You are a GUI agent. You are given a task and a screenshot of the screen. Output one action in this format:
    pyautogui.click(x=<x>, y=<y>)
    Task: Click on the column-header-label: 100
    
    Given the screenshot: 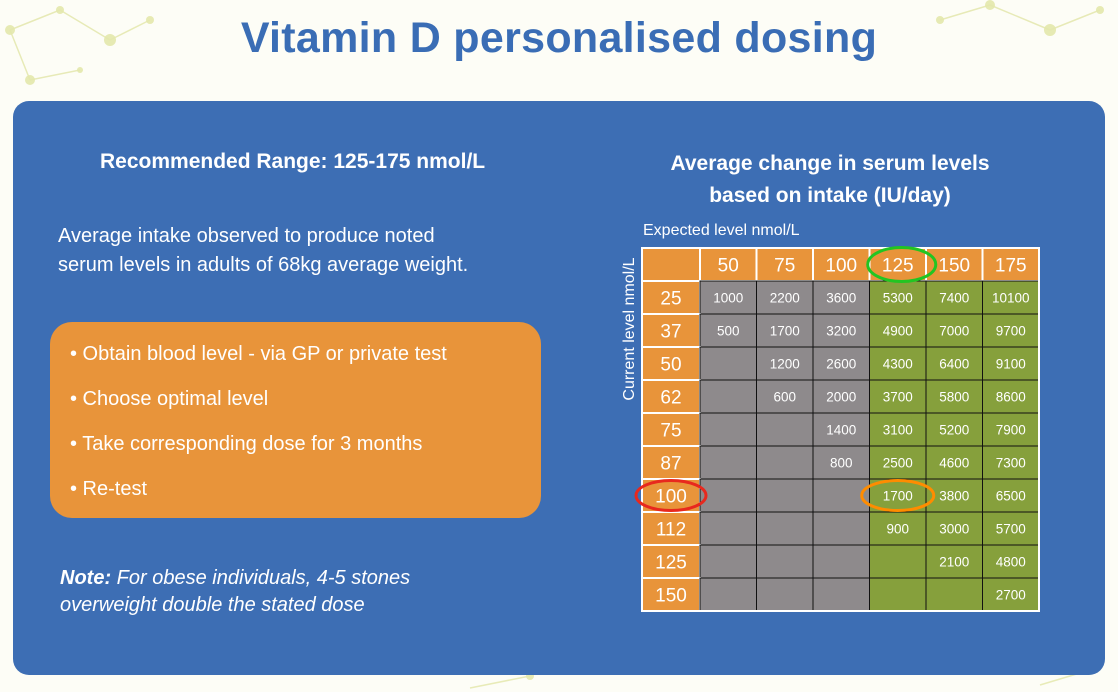 What is the action you would take?
    pyautogui.click(x=841, y=266)
    